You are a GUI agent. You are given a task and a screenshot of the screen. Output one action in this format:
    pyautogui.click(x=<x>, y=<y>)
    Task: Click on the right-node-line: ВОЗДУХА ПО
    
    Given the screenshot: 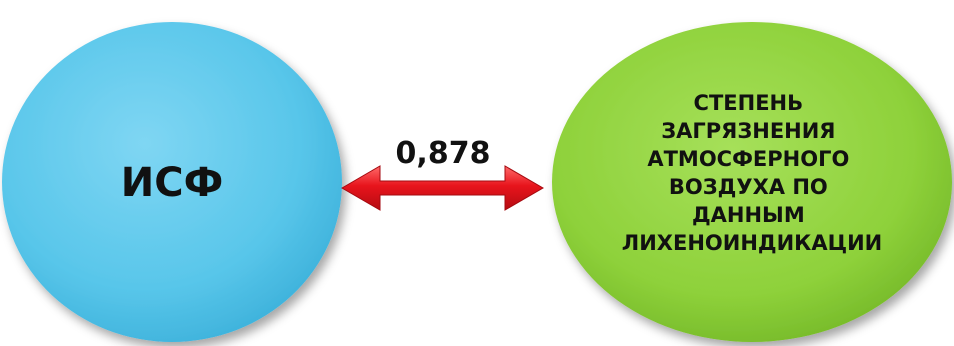 What is the action you would take?
    pyautogui.click(x=748, y=187)
    